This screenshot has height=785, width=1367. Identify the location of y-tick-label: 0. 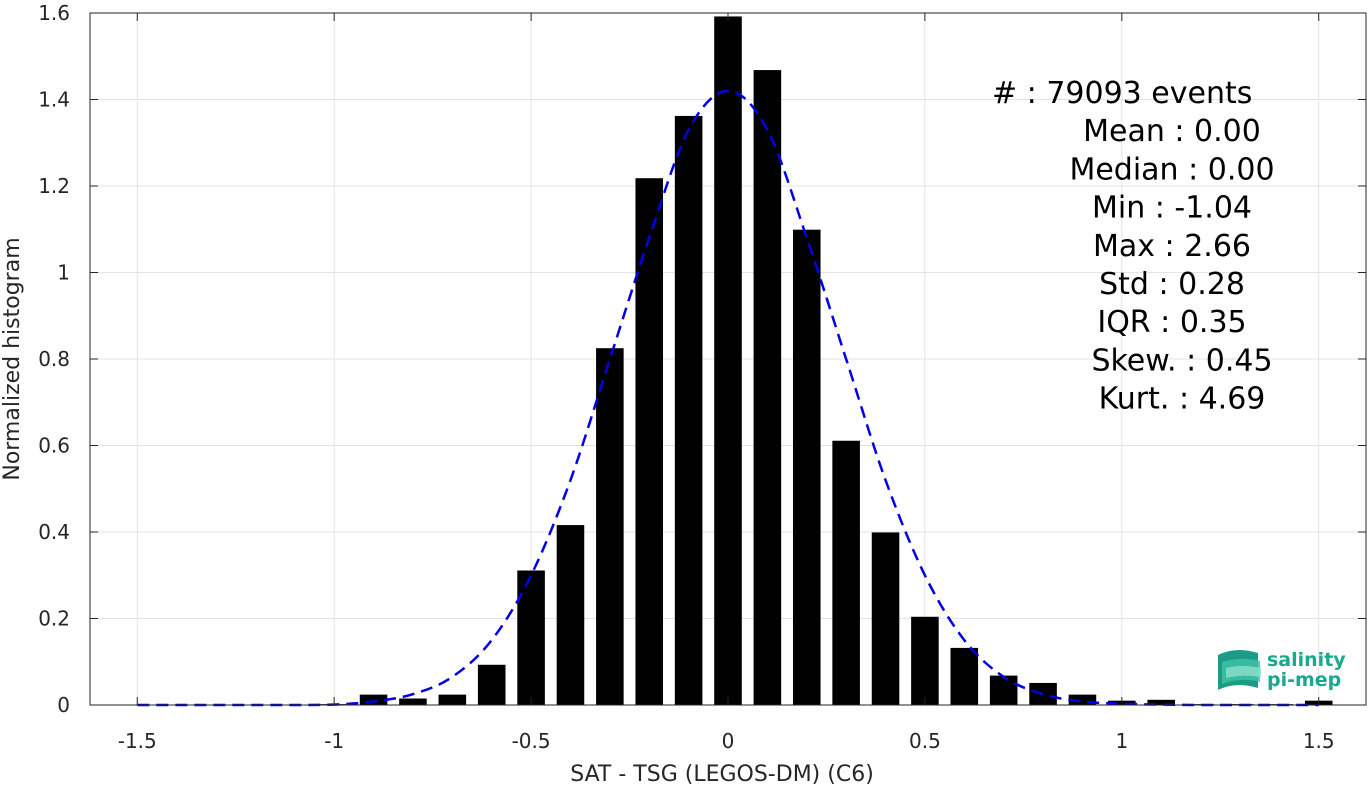
(63, 705).